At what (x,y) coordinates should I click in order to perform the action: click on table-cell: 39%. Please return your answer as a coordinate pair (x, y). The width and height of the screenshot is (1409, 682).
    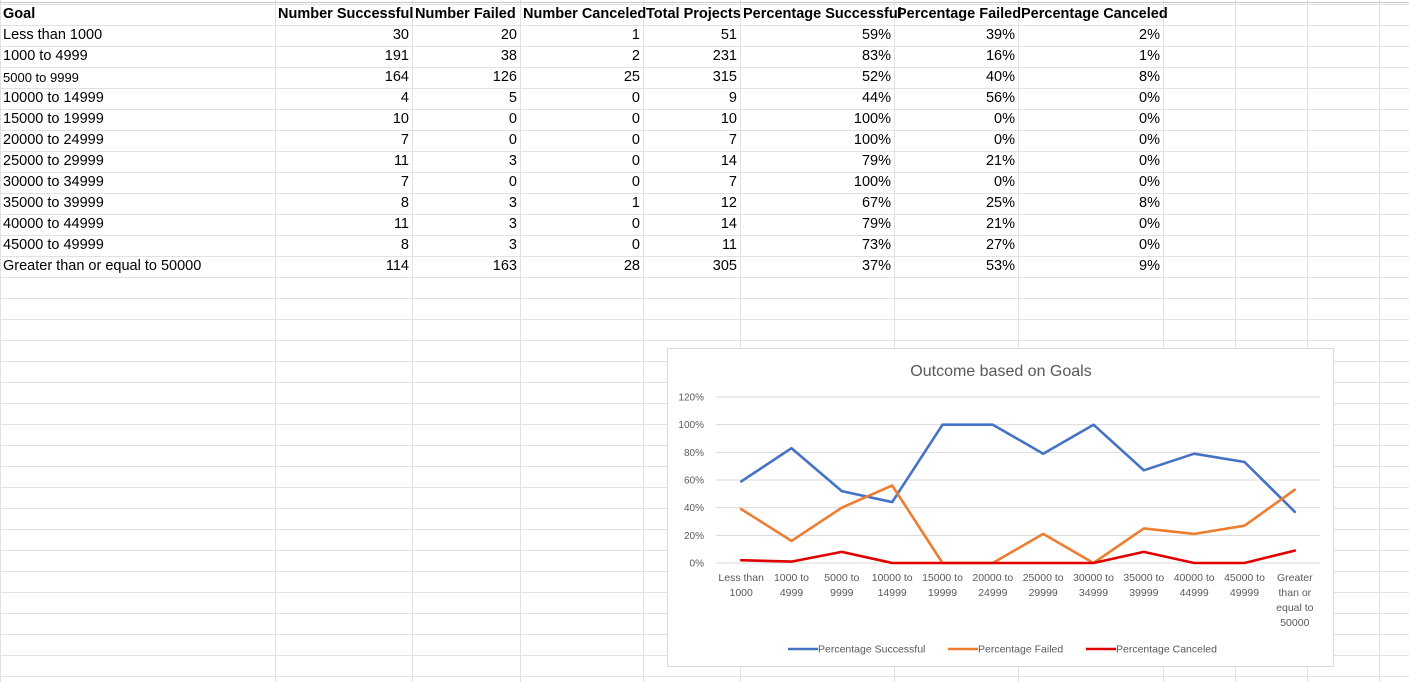
    Looking at the image, I should click on (1000, 35).